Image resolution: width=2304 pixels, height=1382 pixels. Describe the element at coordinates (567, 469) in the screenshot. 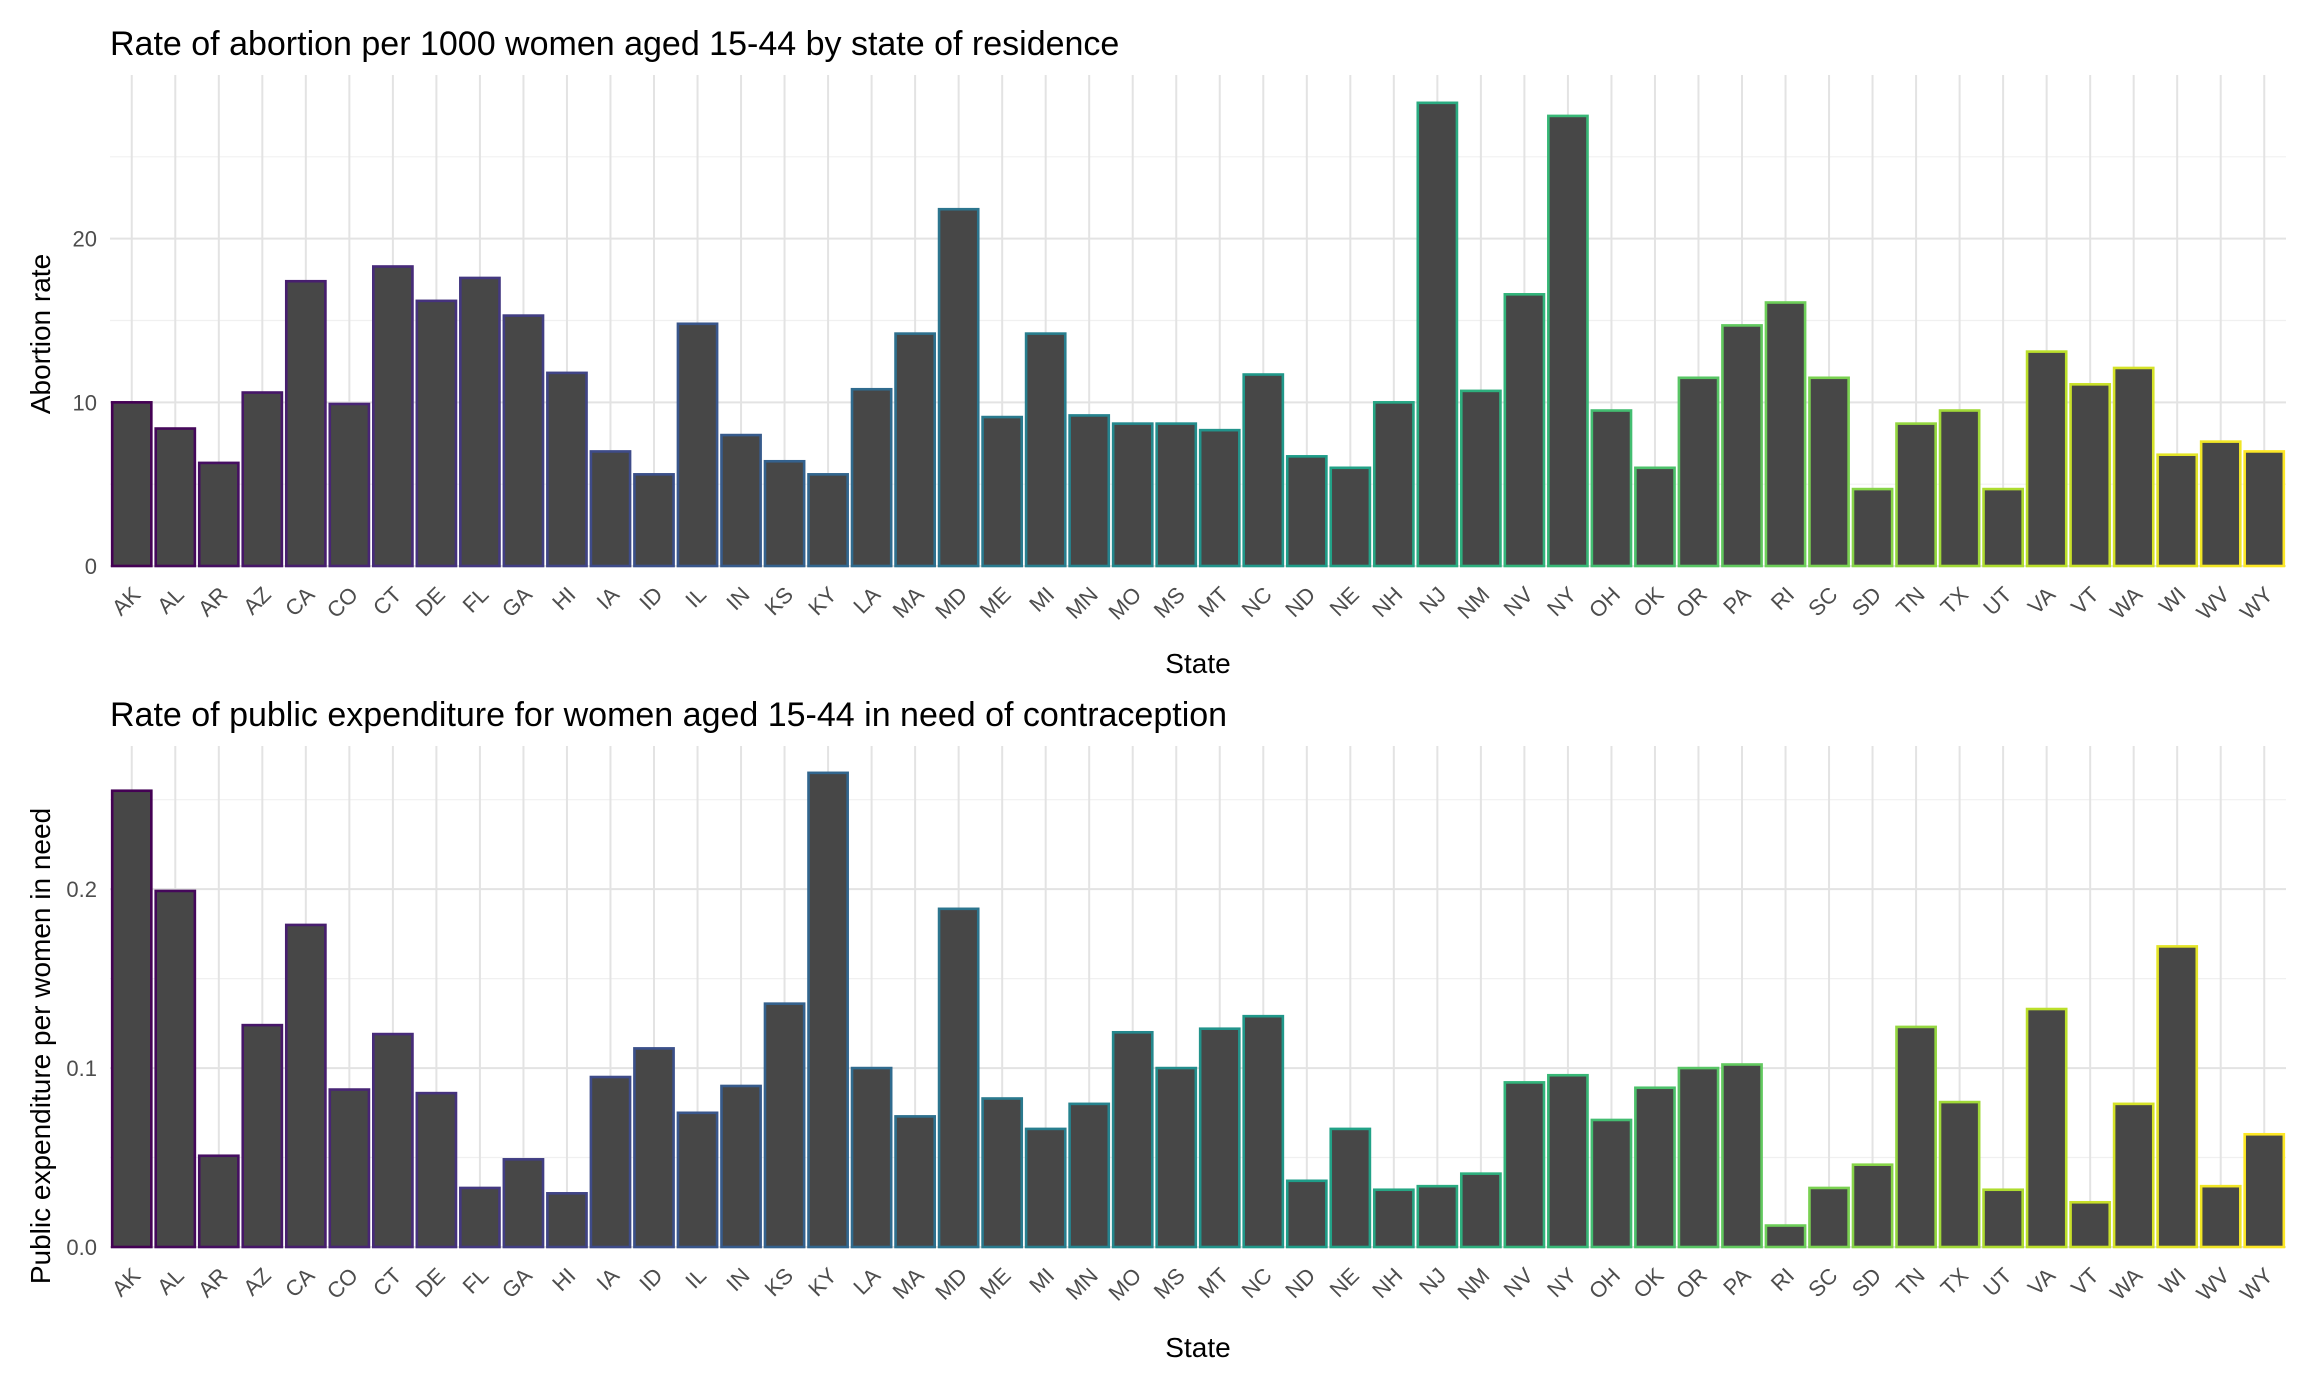

I see `bar-hi` at that location.